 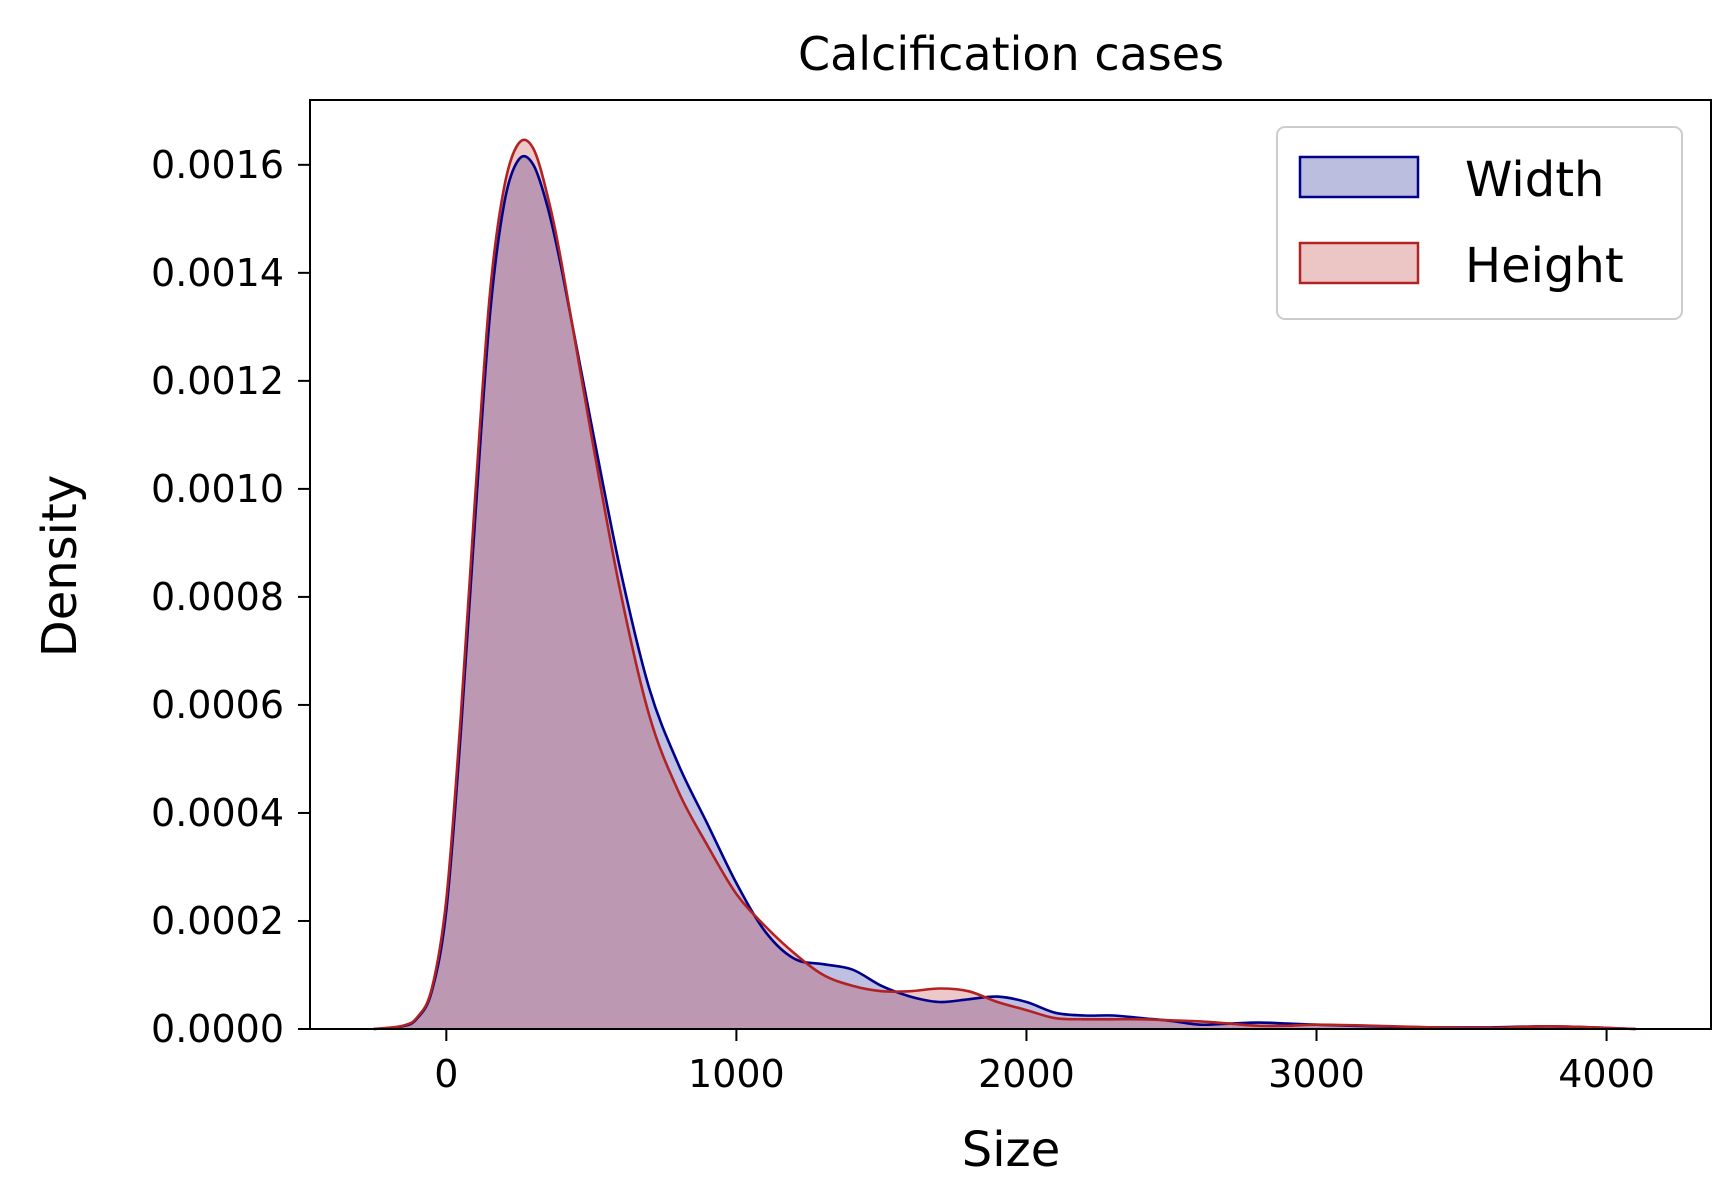 I want to click on y-tick-label: 0.0012, so click(x=217, y=381).